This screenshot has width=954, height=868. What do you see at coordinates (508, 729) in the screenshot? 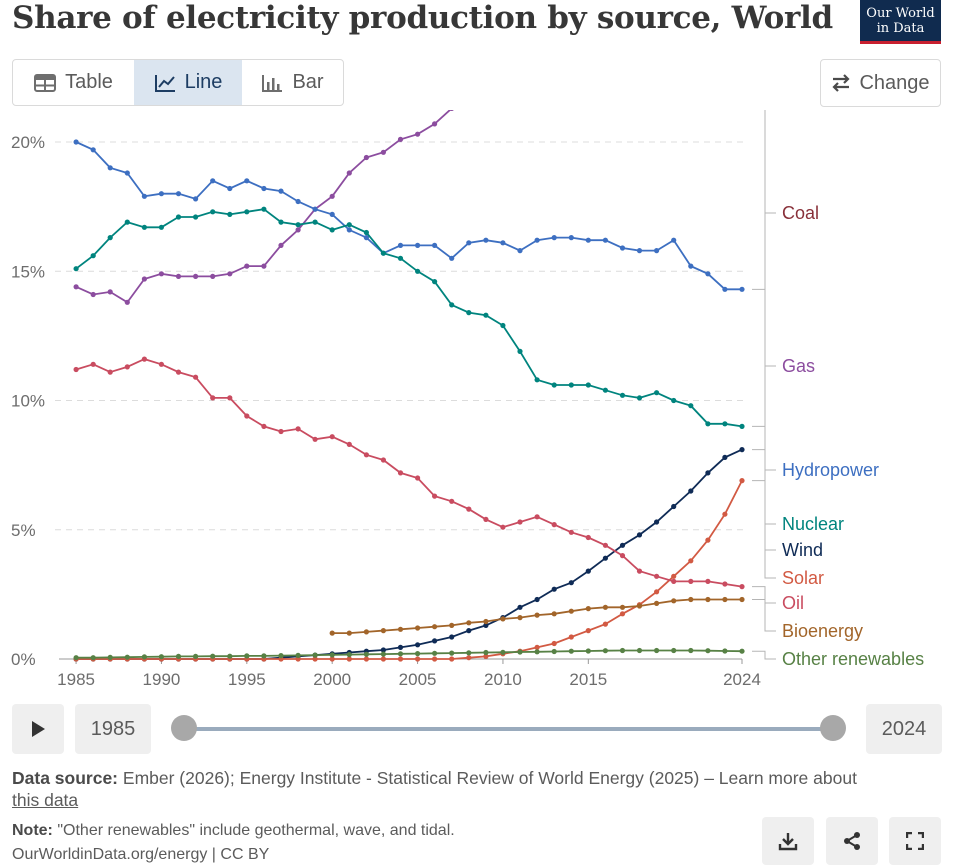
I see `timeline-track` at bounding box center [508, 729].